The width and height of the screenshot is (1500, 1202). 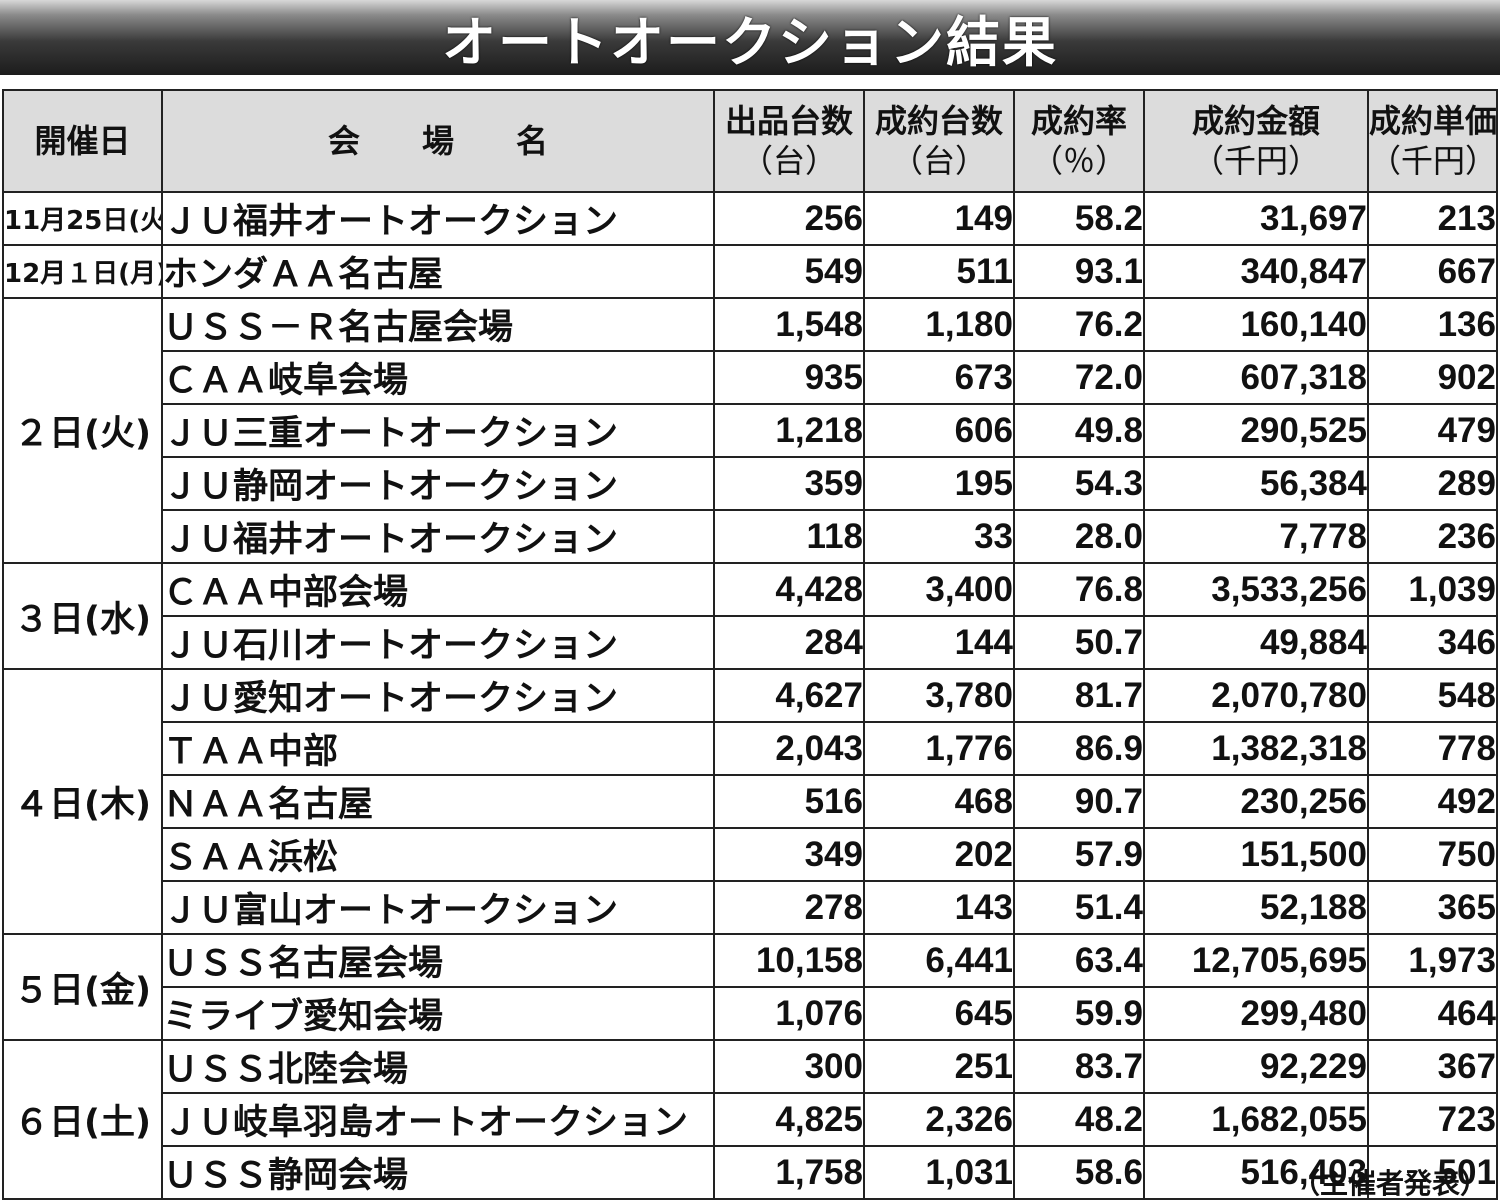 I want to click on sold-amount: 607,318, so click(x=1256, y=377).